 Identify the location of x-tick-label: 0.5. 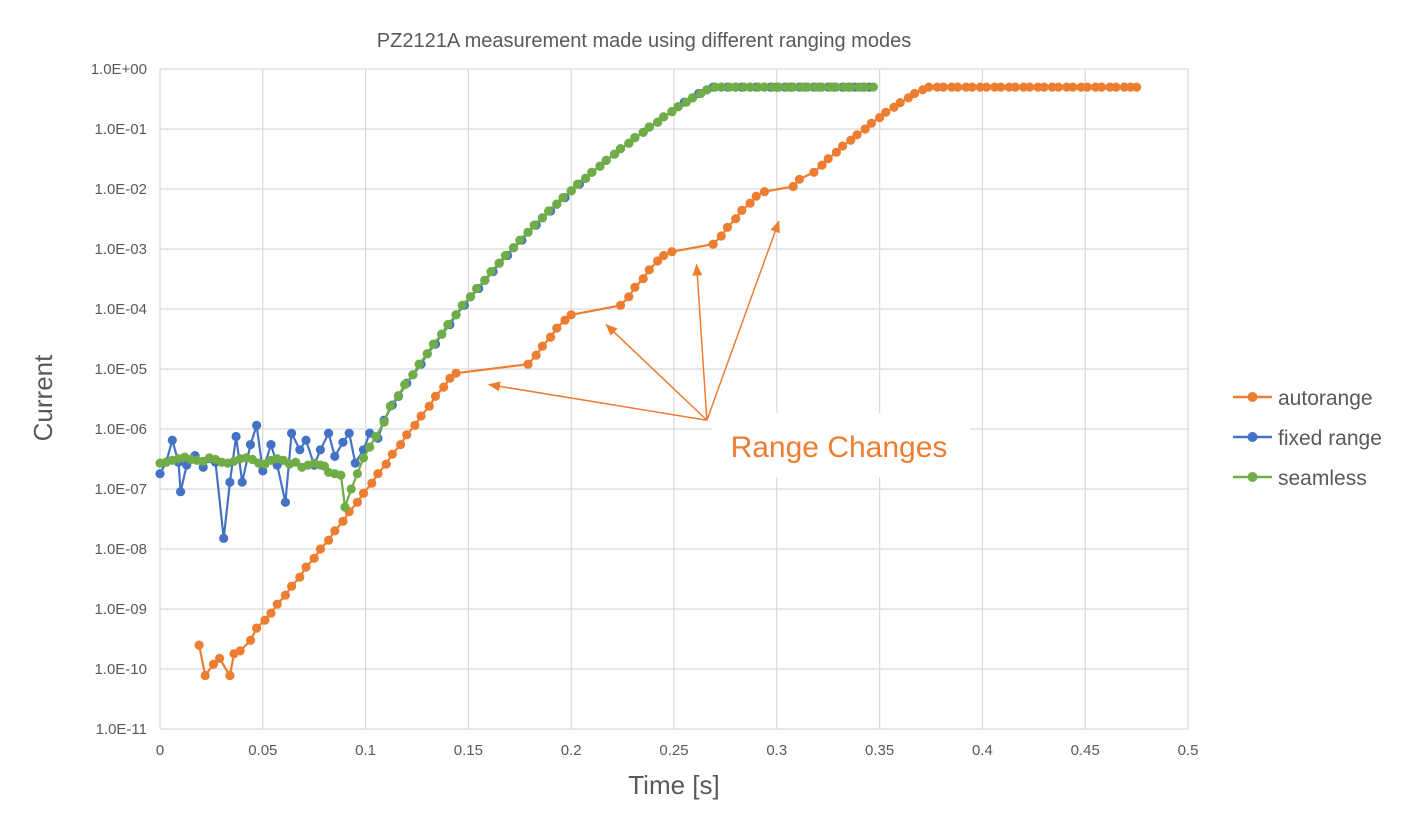
(1188, 750).